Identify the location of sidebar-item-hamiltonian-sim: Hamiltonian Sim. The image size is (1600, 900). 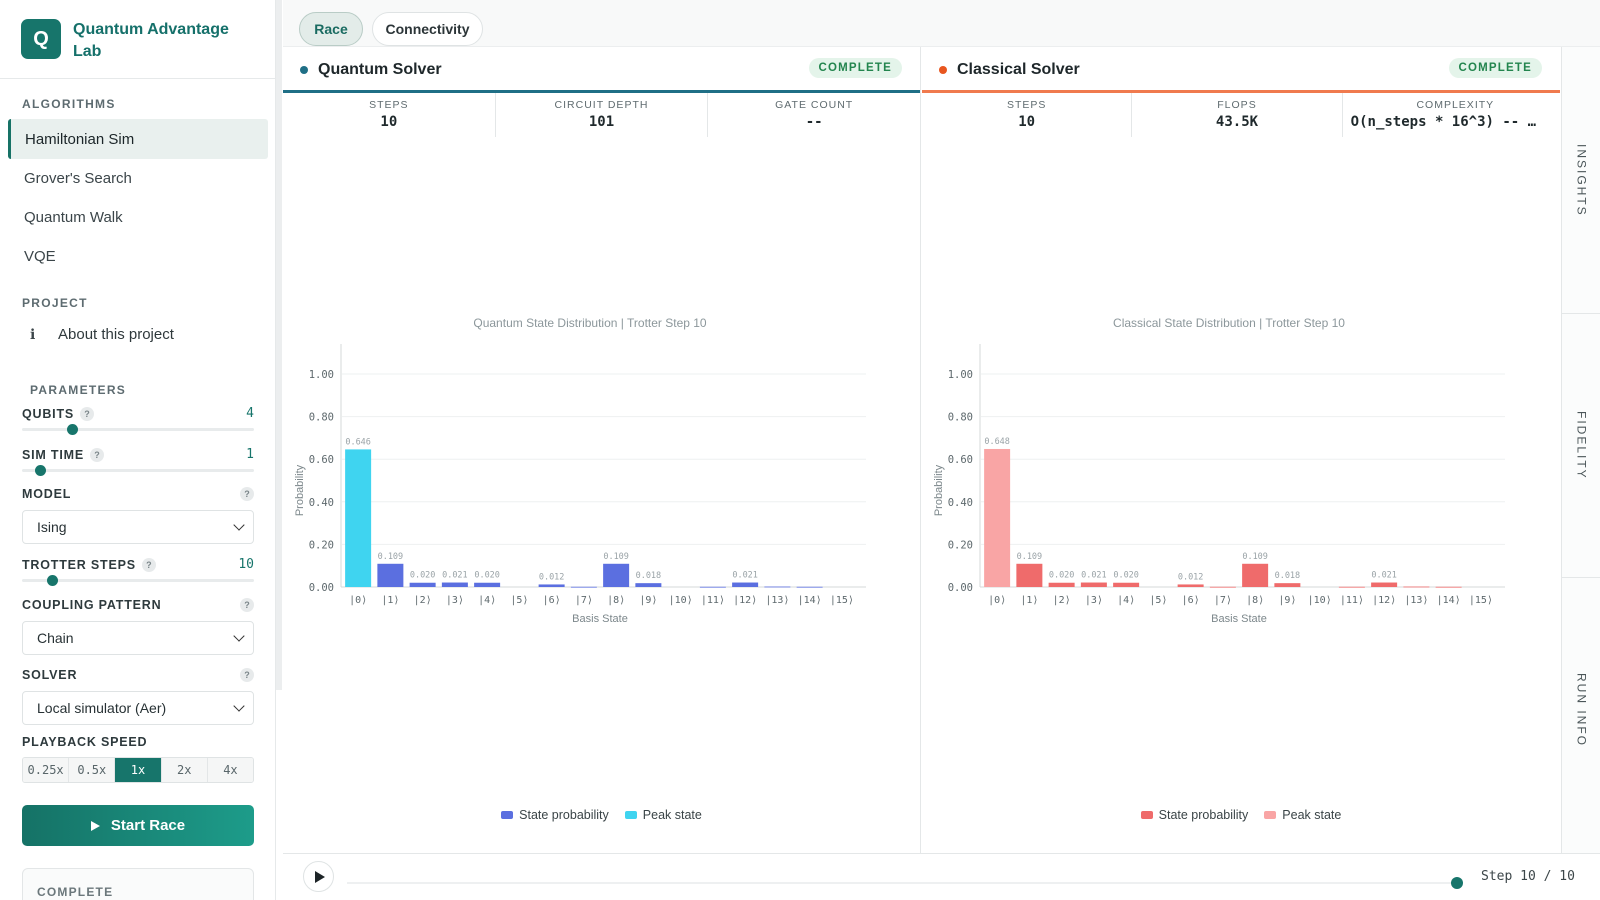
(138, 139).